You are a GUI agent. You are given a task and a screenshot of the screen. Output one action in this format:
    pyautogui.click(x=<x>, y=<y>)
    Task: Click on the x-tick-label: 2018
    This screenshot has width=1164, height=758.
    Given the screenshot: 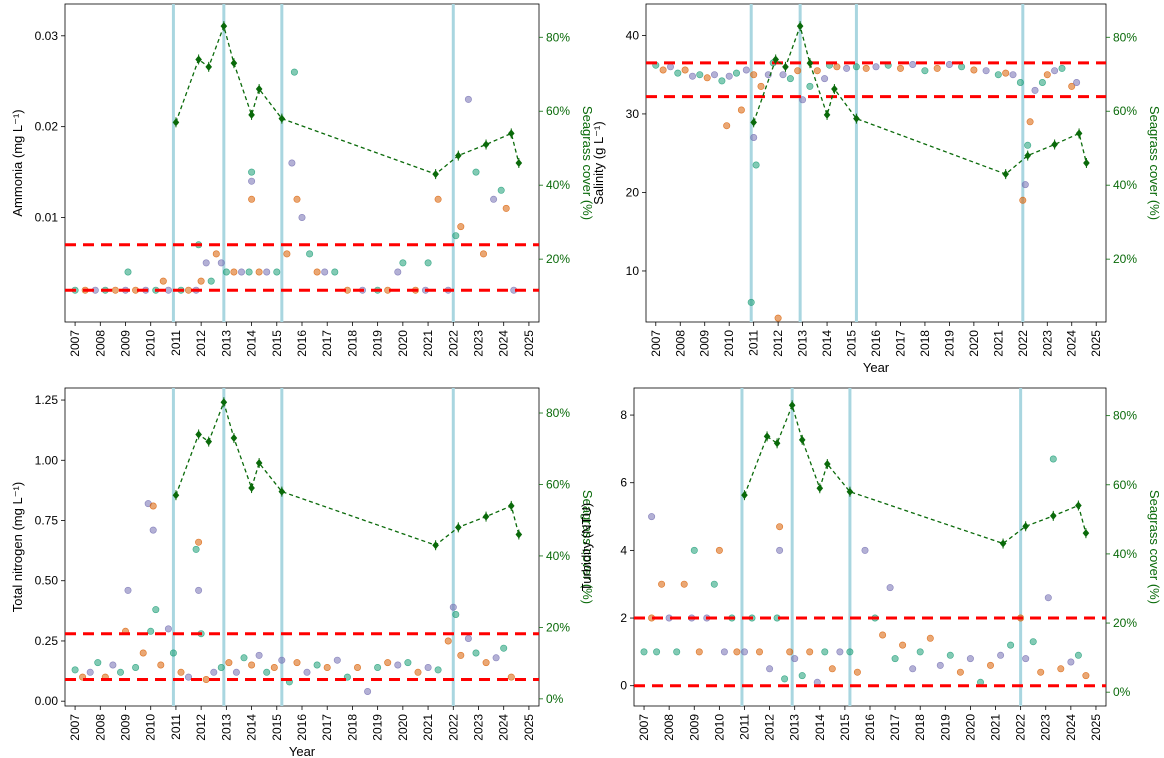 What is the action you would take?
    pyautogui.click(x=352, y=727)
    